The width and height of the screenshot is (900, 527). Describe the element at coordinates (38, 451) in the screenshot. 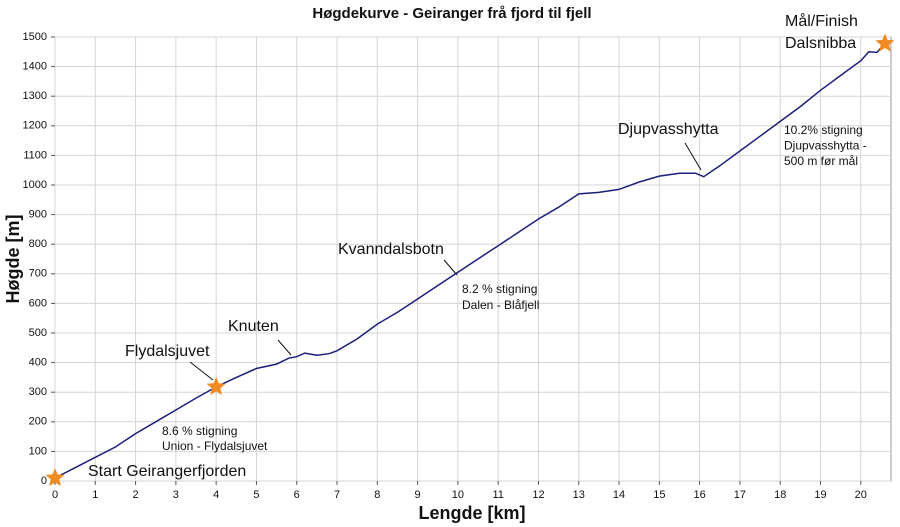

I see `y-tick-label: 100` at that location.